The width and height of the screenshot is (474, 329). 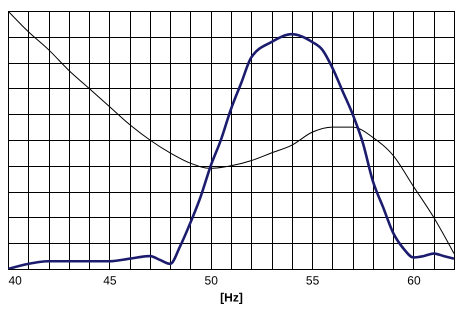 I want to click on x-axis-title: [Hz], so click(x=231, y=297).